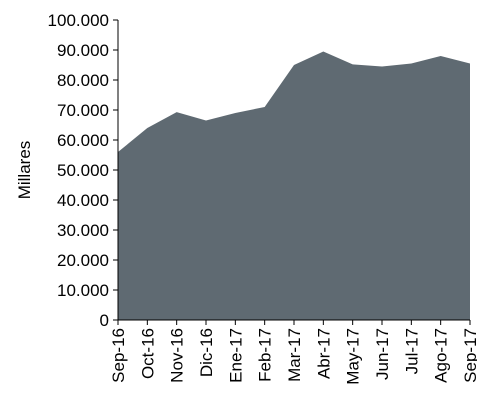  What do you see at coordinates (382, 354) in the screenshot?
I see `x-tick-label: Jun-17` at bounding box center [382, 354].